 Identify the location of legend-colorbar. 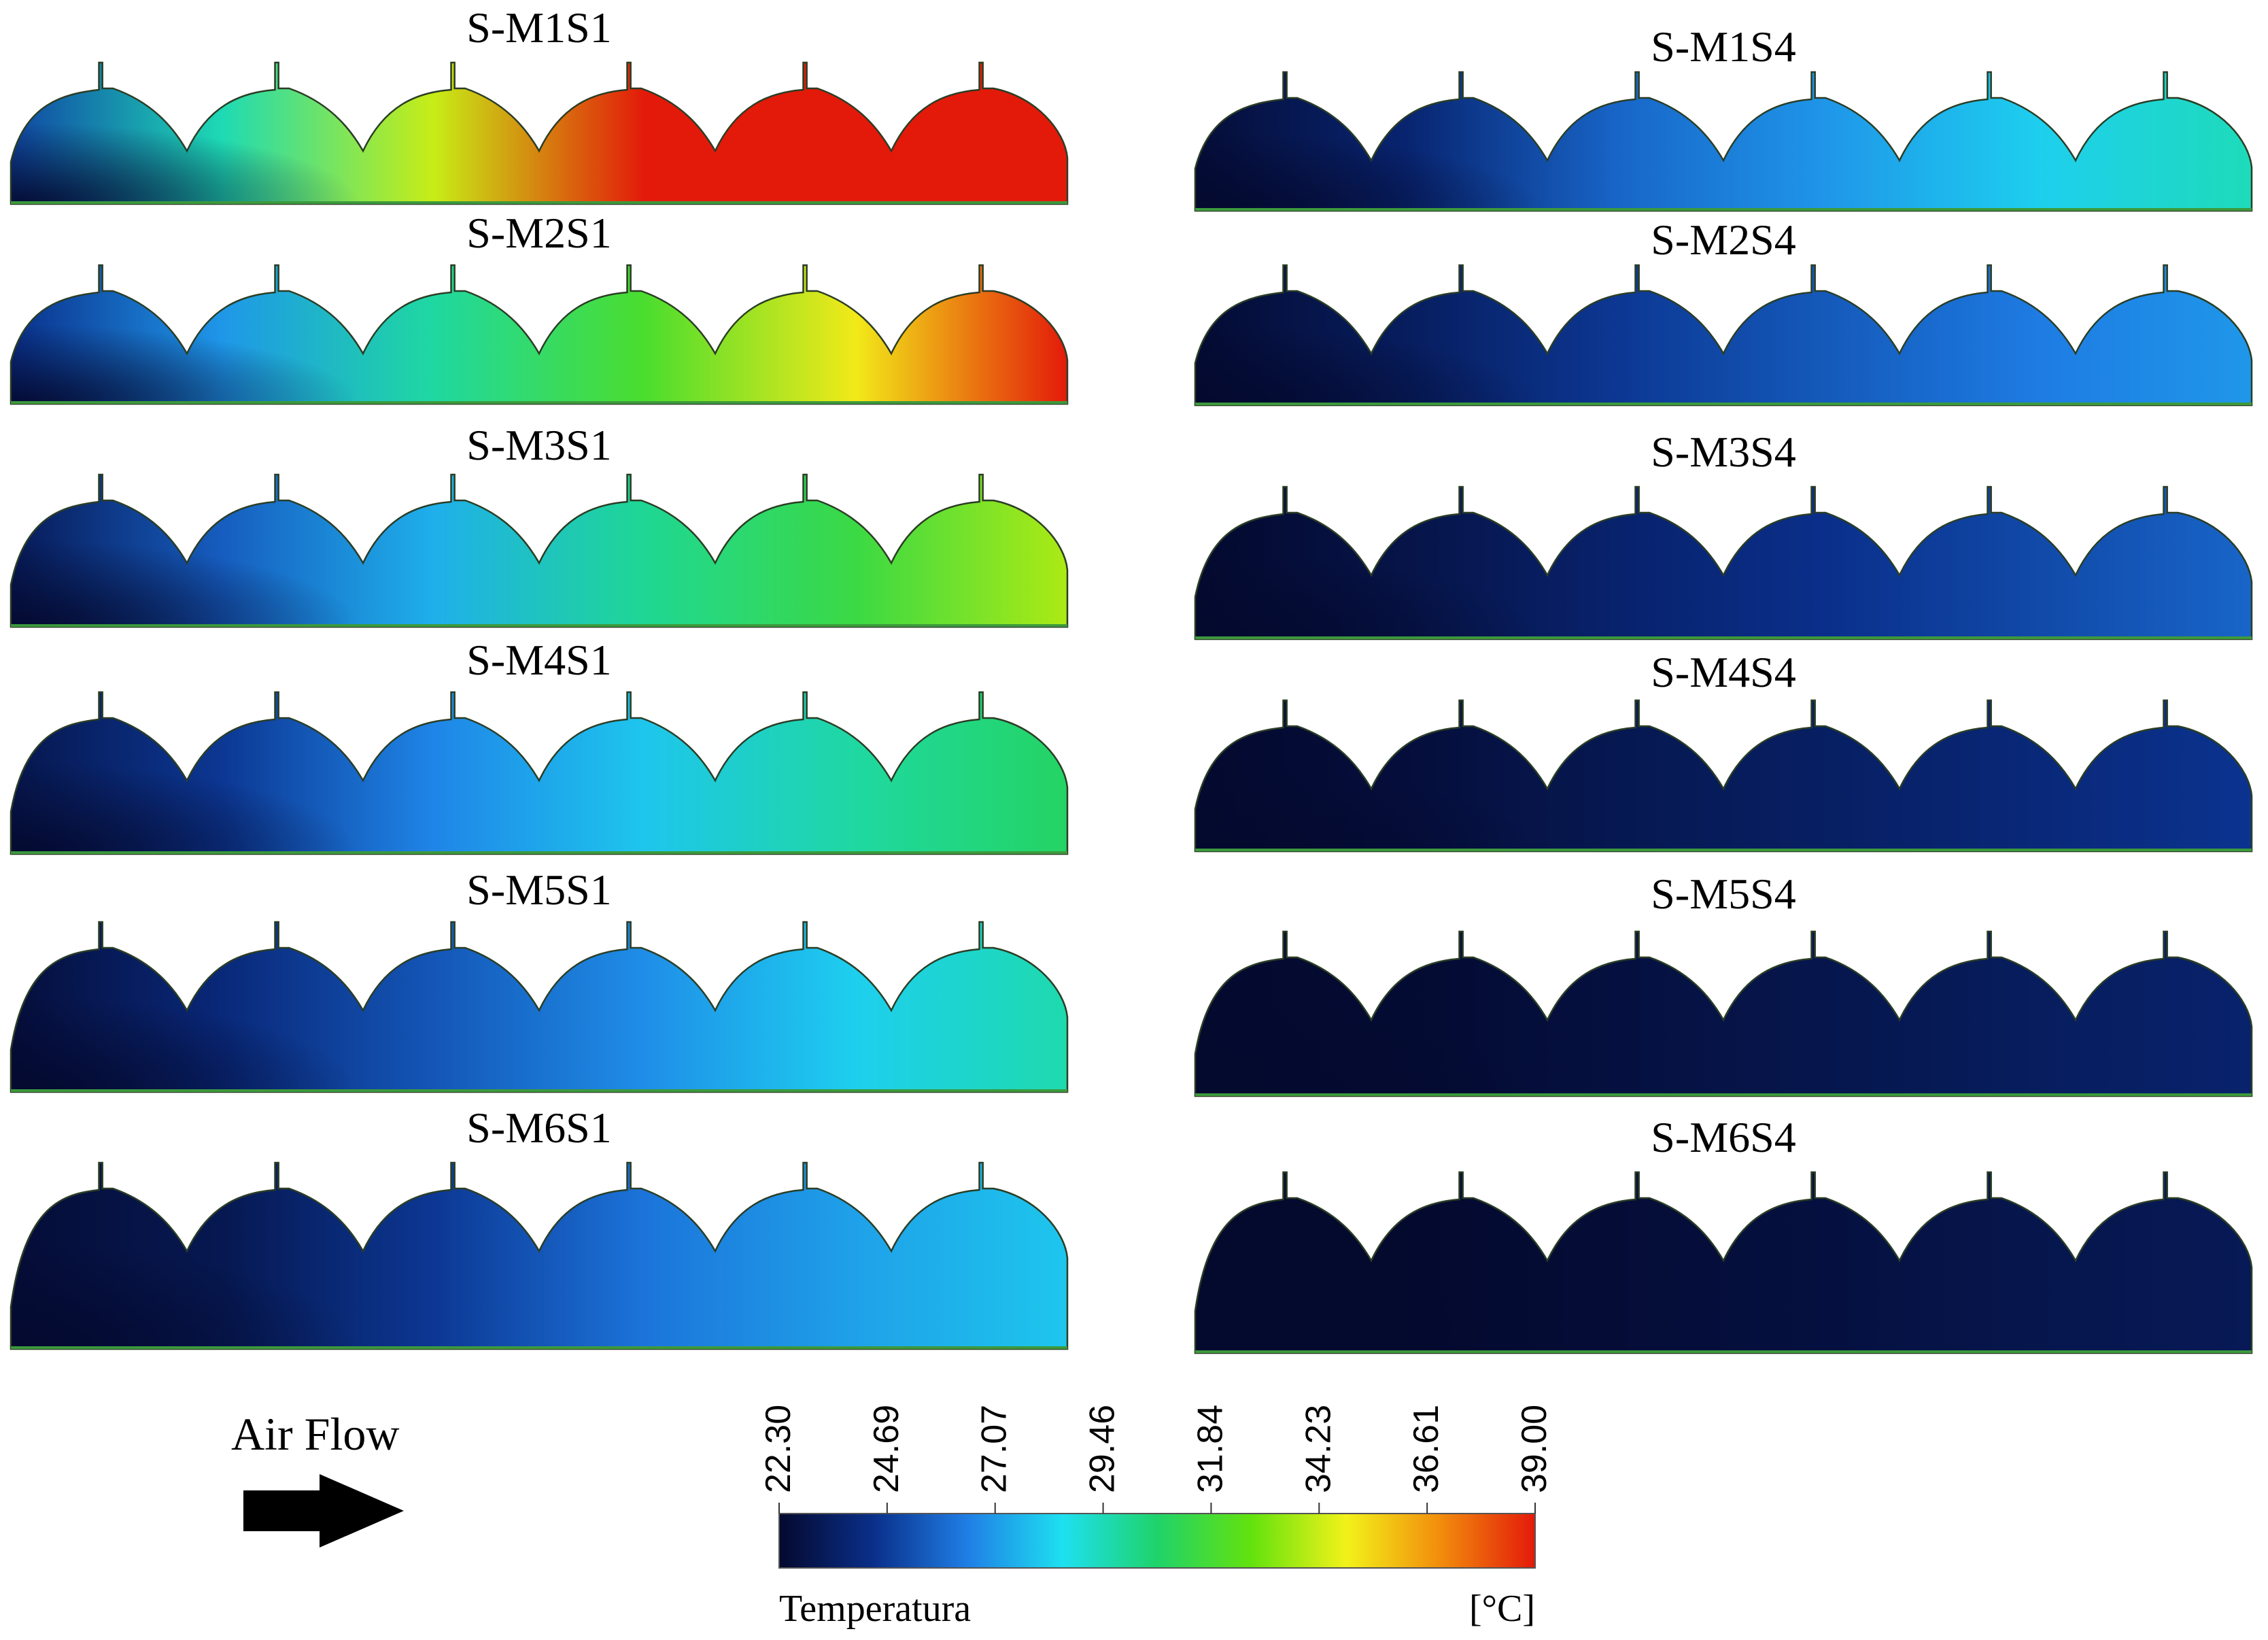
(1157, 1541).